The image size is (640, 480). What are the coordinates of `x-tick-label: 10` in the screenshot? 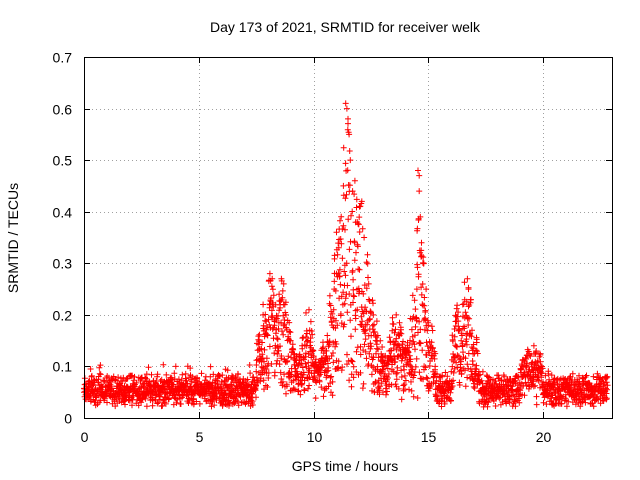 It's located at (315, 437).